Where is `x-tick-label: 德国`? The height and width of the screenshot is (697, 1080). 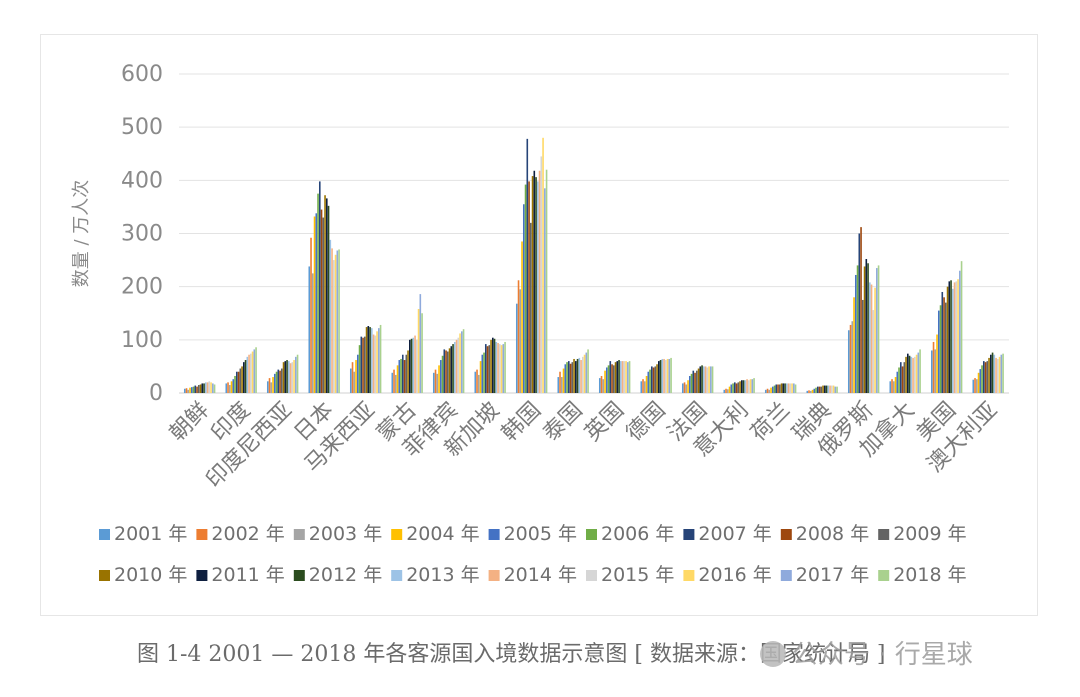 x-tick-label: 德国 is located at coordinates (646, 422).